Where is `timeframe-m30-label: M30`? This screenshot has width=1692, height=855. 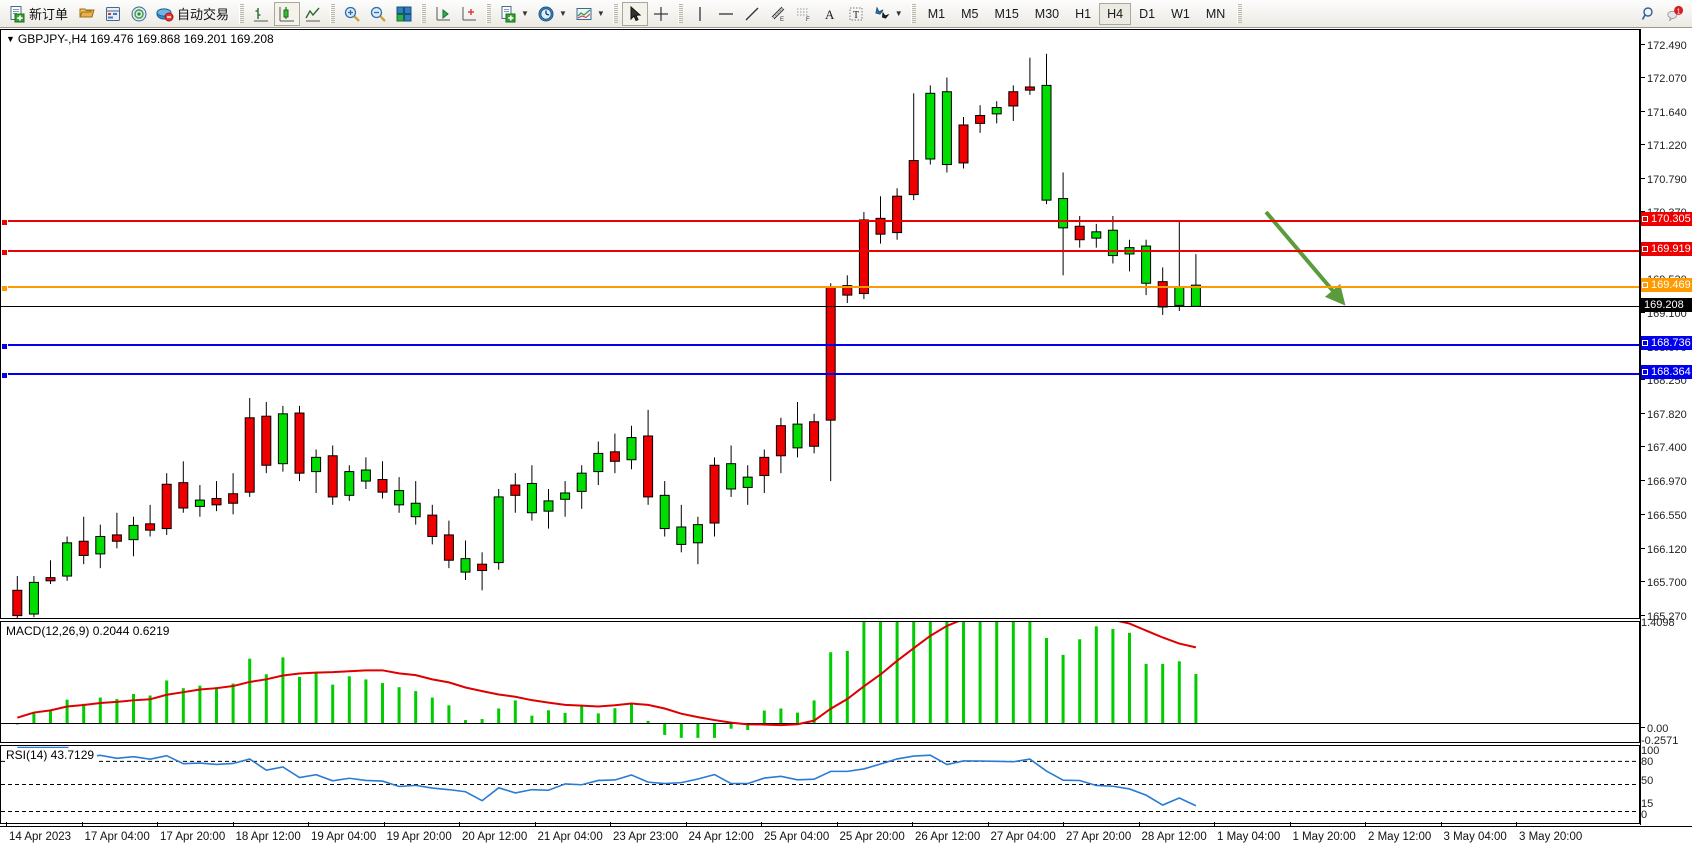 timeframe-m30-label: M30 is located at coordinates (1047, 13).